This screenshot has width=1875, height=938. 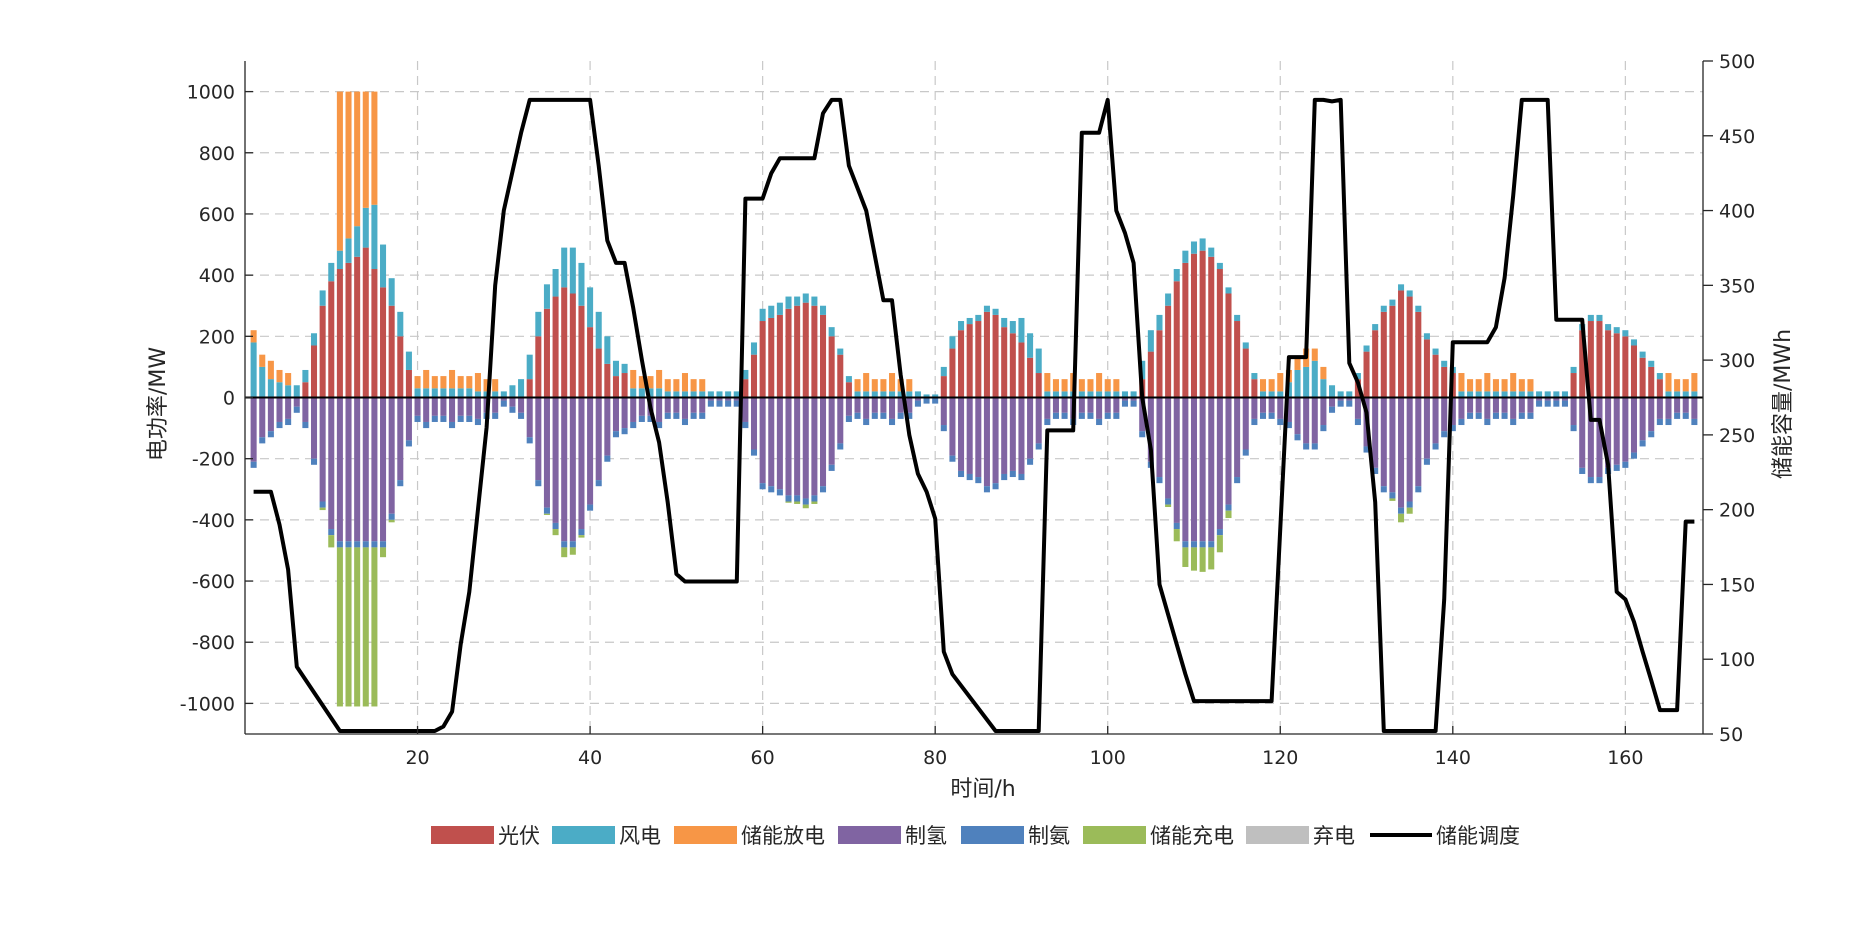 What do you see at coordinates (1280, 758) in the screenshot?
I see `x-tick-label: 120` at bounding box center [1280, 758].